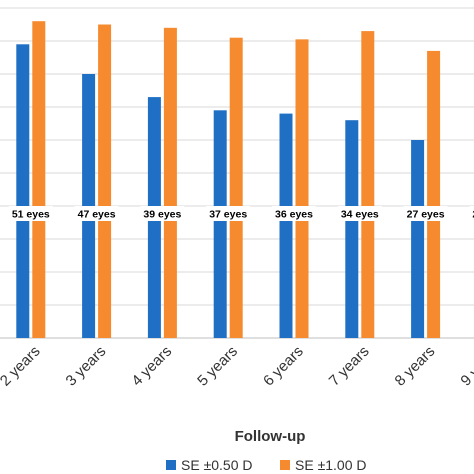 This screenshot has height=474, width=474. I want to click on x-tick-label: 2 years, so click(22, 366).